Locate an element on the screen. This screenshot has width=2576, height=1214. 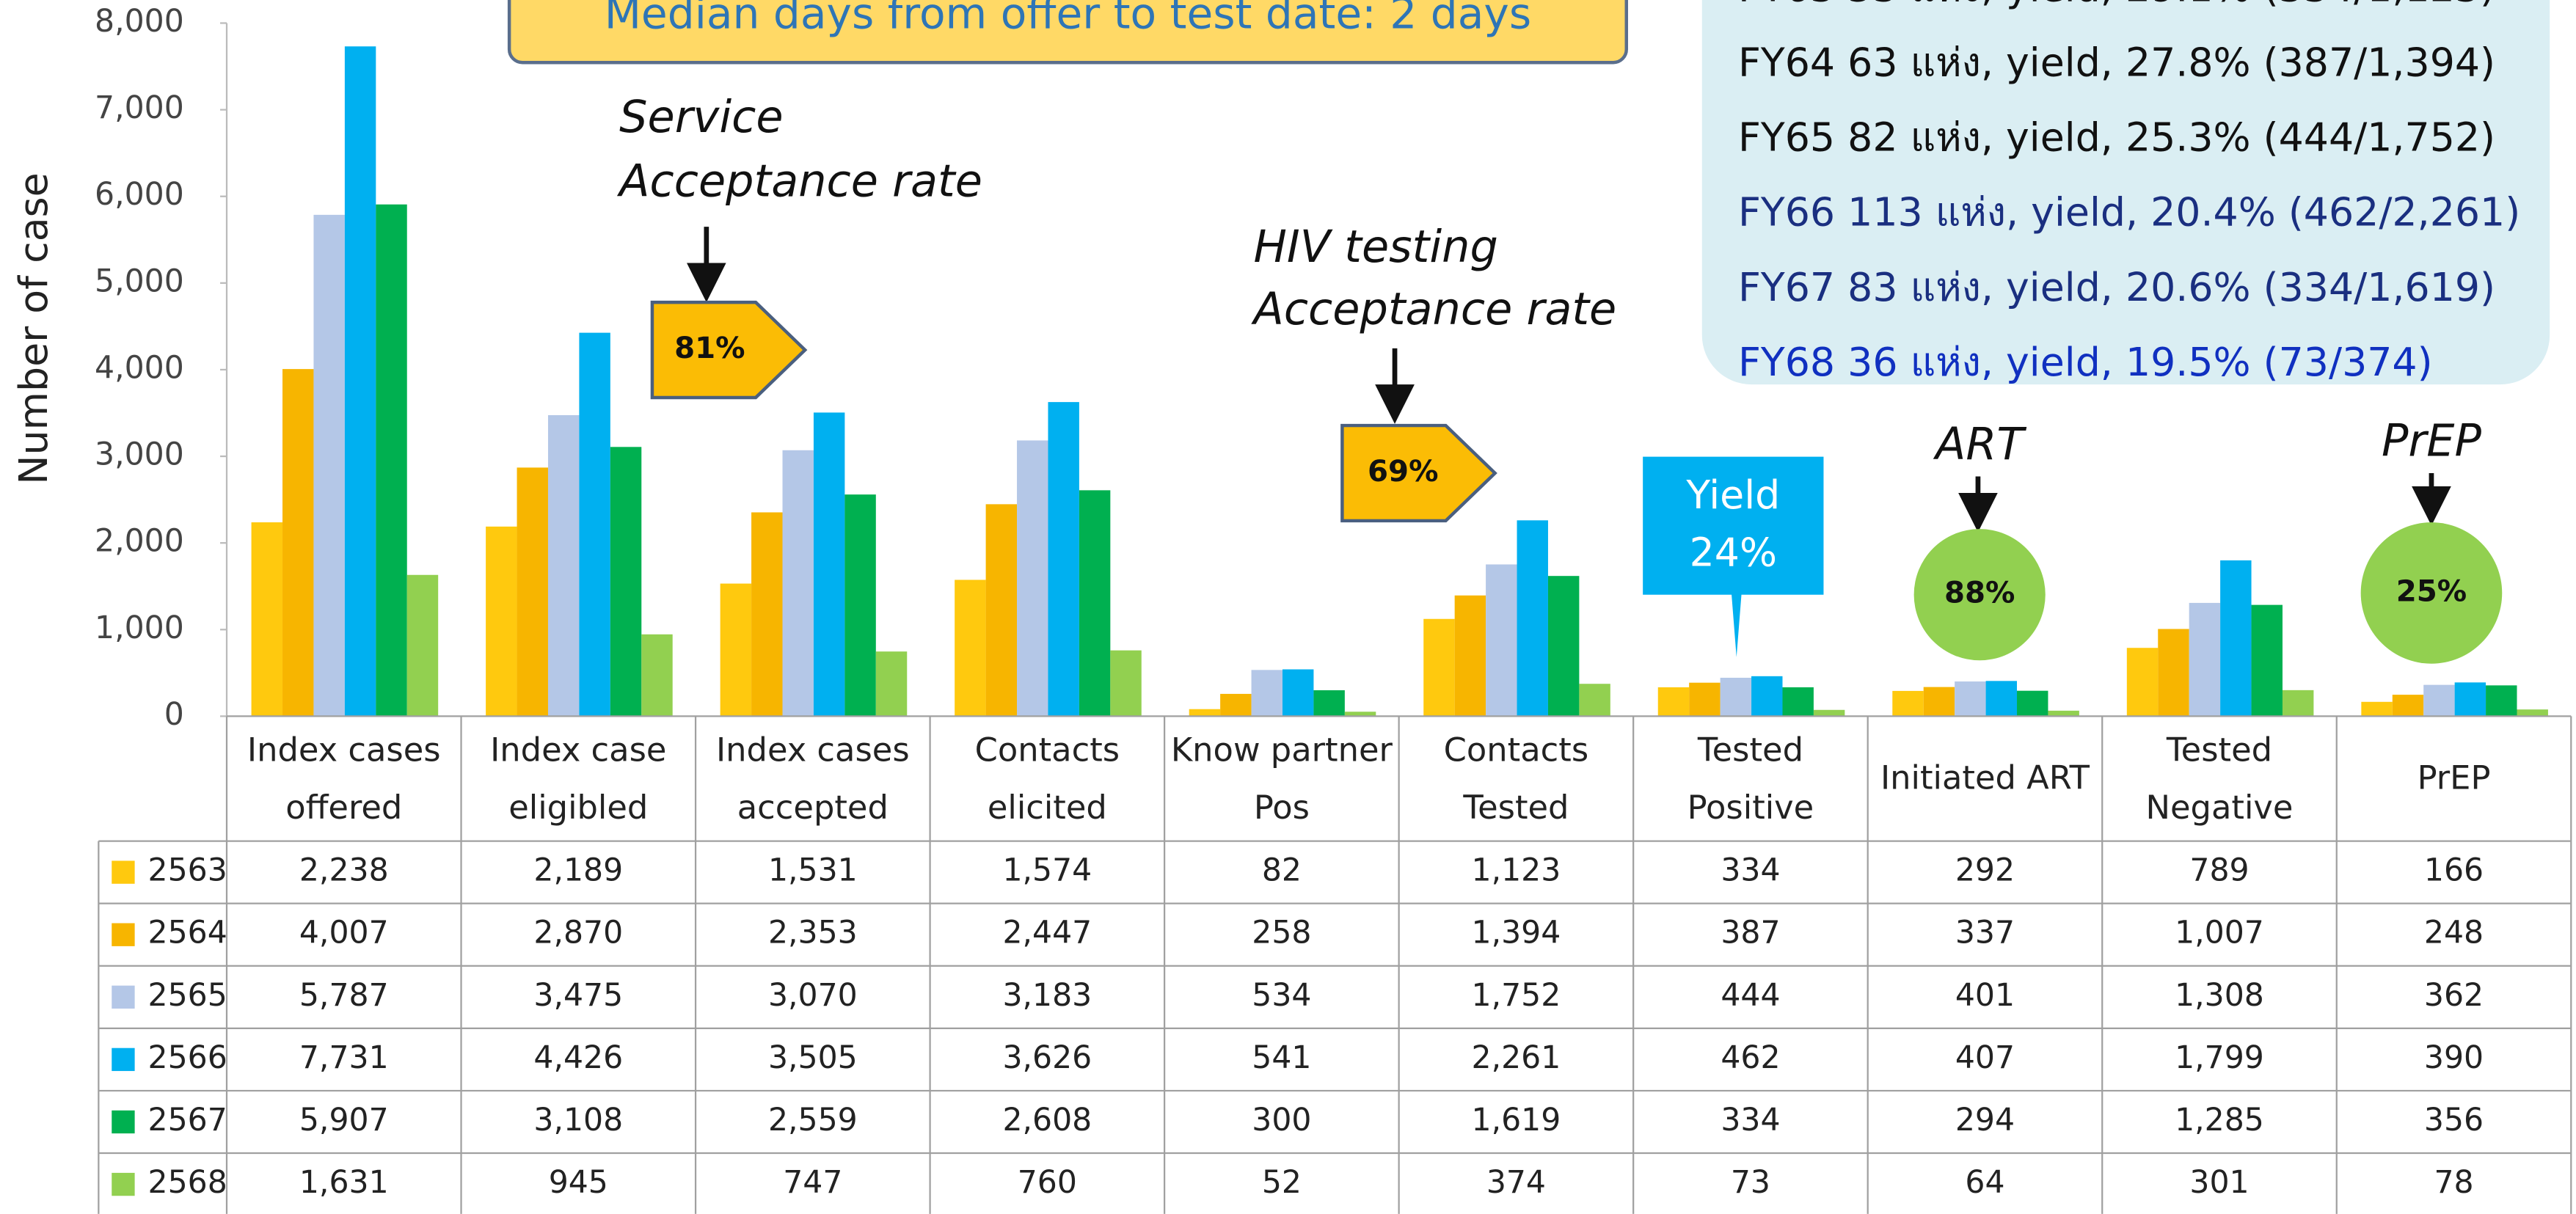
table-cell: 390 is located at coordinates (2454, 1058).